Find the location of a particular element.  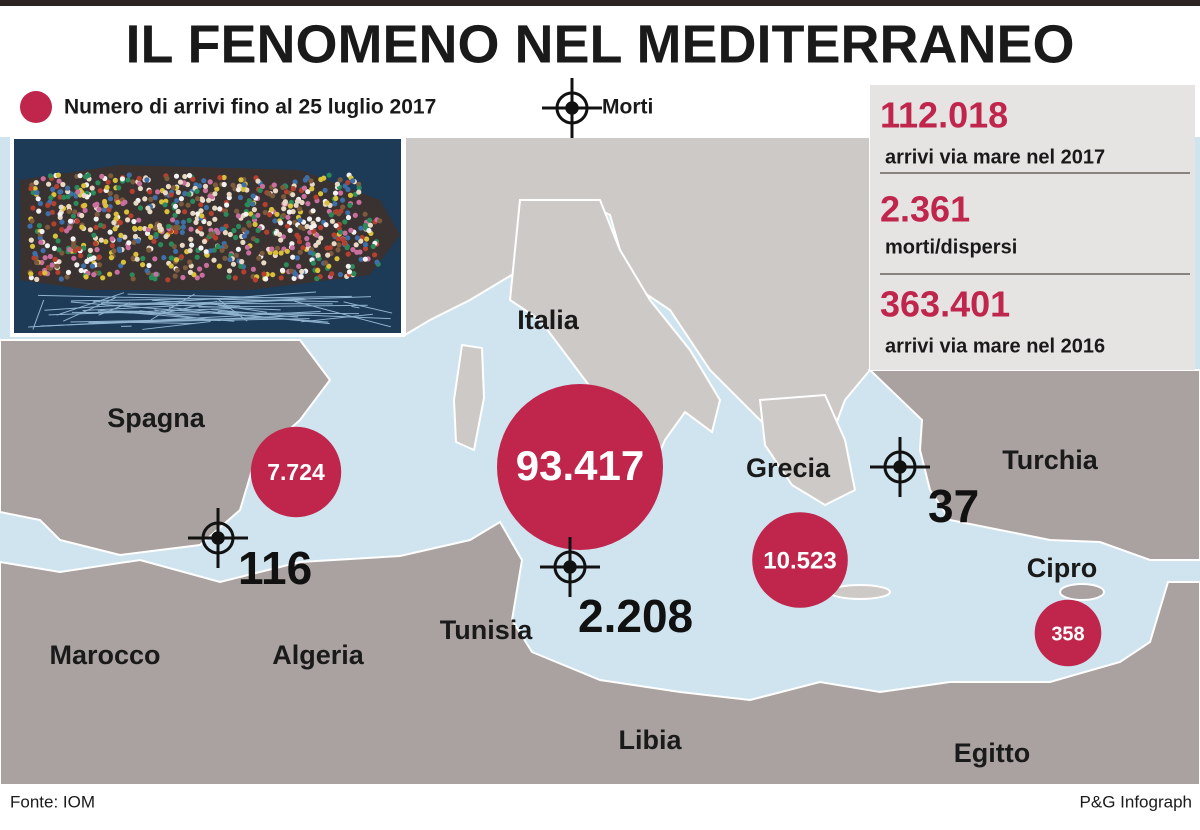

stat-value: 363.401 is located at coordinates (945, 304).